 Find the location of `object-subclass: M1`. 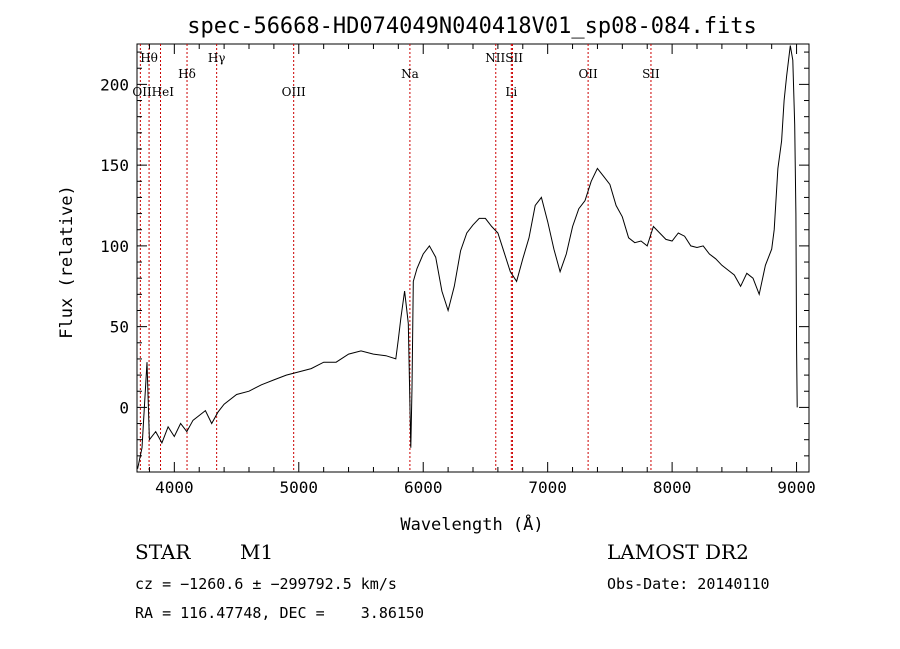

object-subclass: M1 is located at coordinates (257, 552).